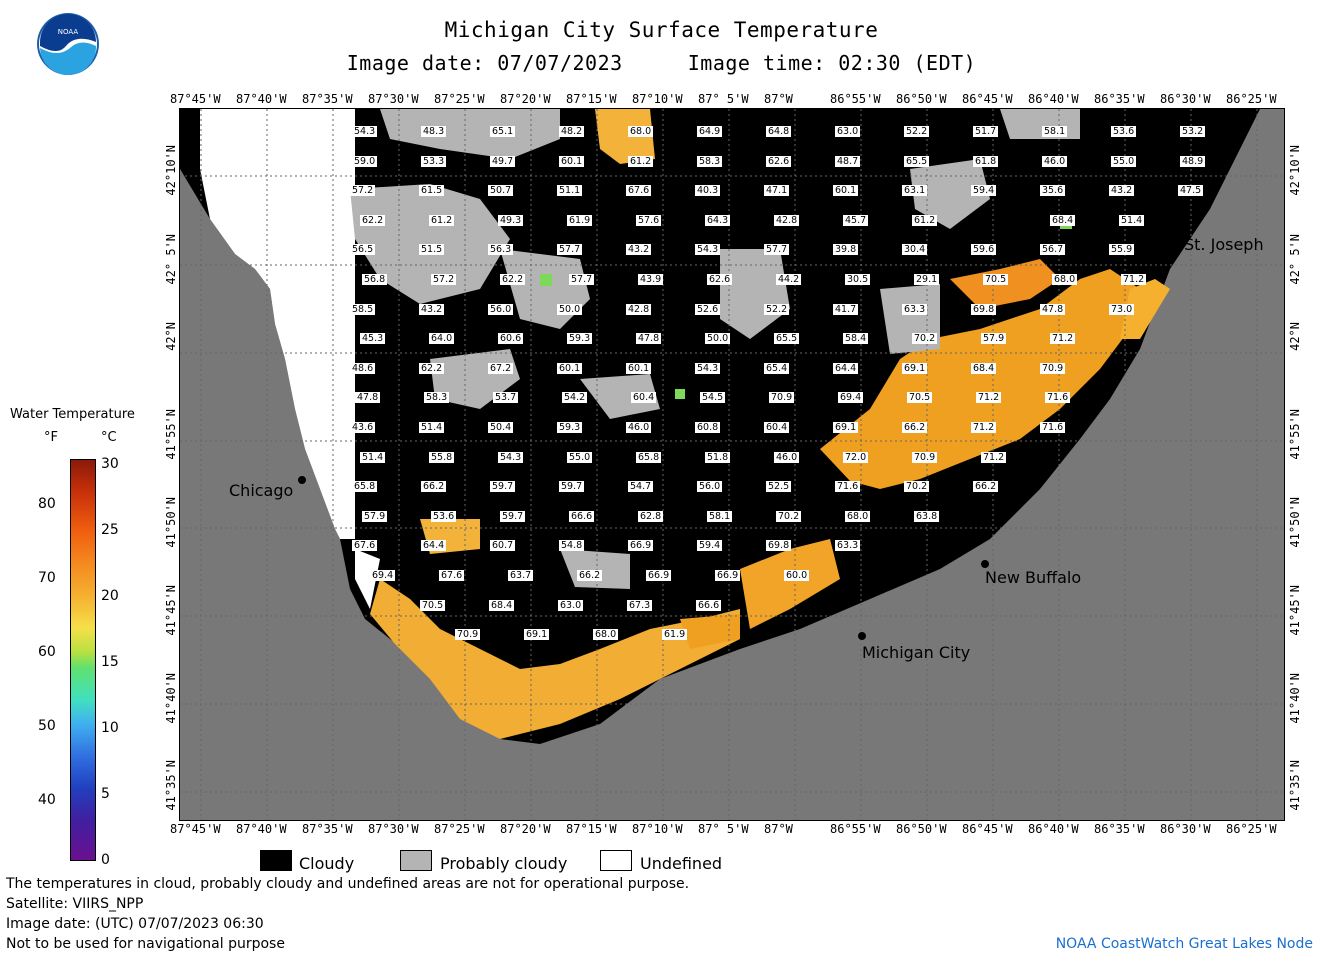  What do you see at coordinates (145, 944) in the screenshot?
I see `footer-navigation-warning: Not to be used for navigational purpose` at bounding box center [145, 944].